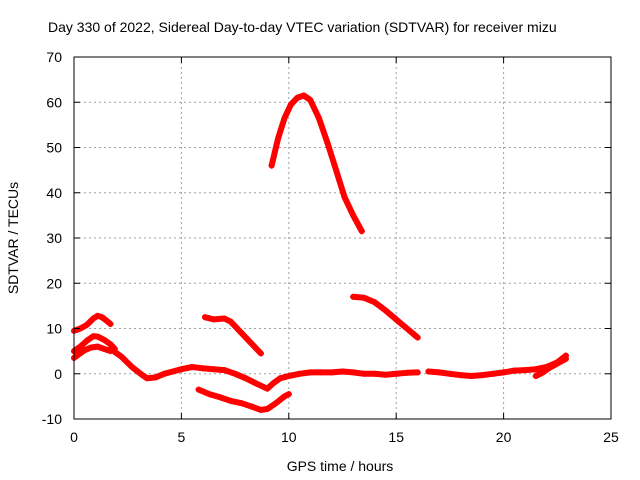 This screenshot has width=640, height=480. What do you see at coordinates (340, 466) in the screenshot?
I see `x-axis-label: GPS time / hours` at bounding box center [340, 466].